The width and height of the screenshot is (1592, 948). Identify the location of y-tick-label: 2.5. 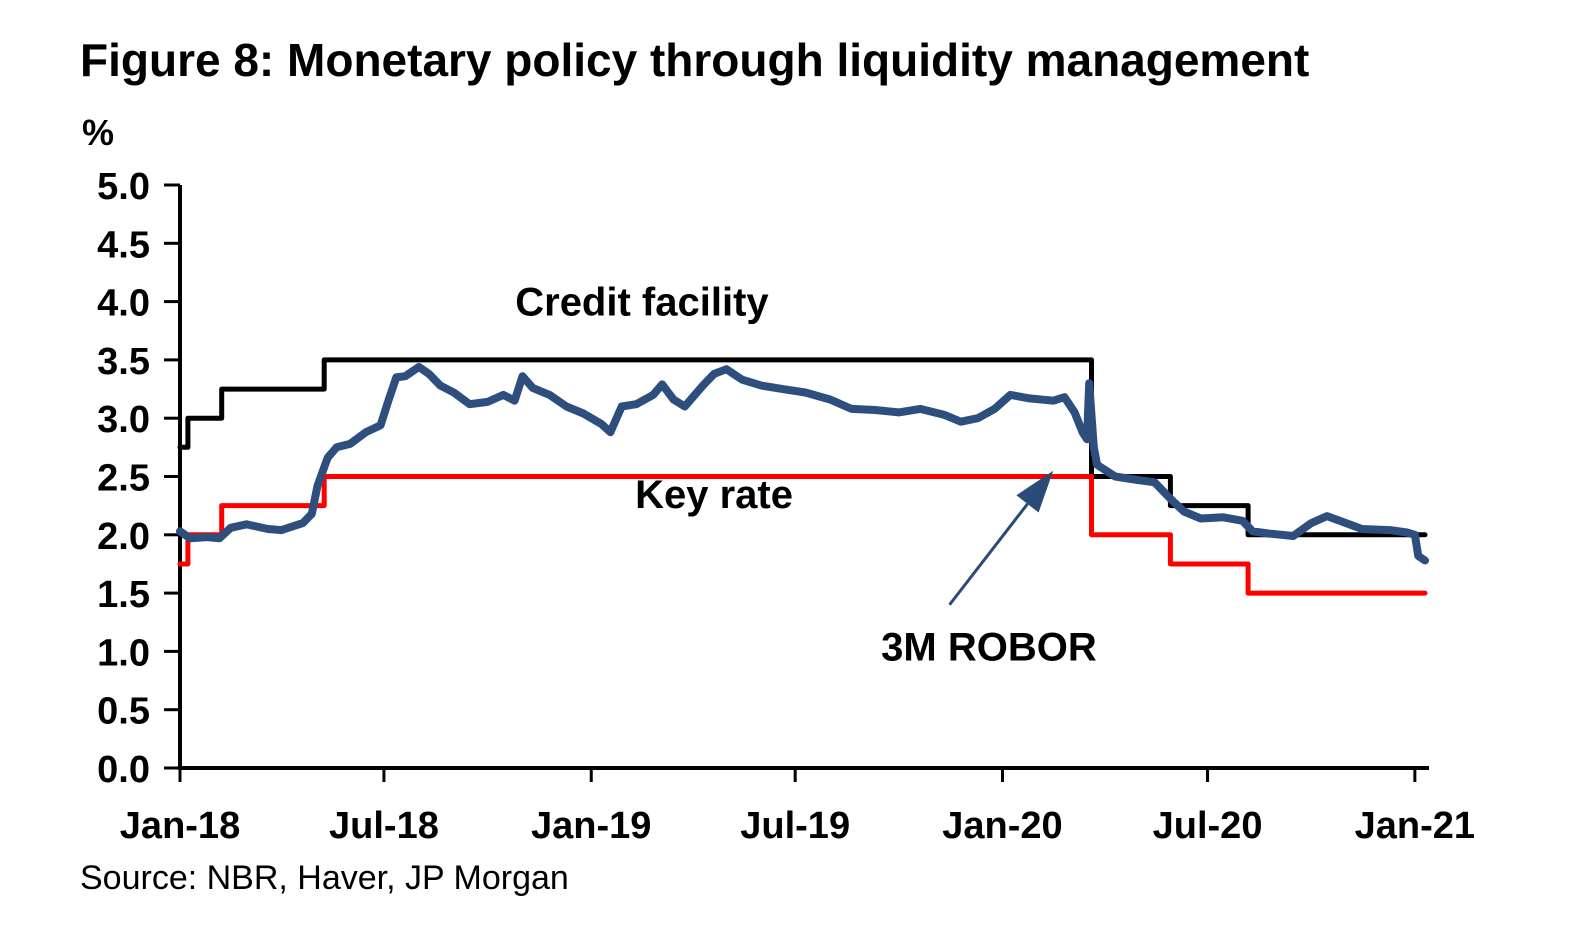
(123, 479).